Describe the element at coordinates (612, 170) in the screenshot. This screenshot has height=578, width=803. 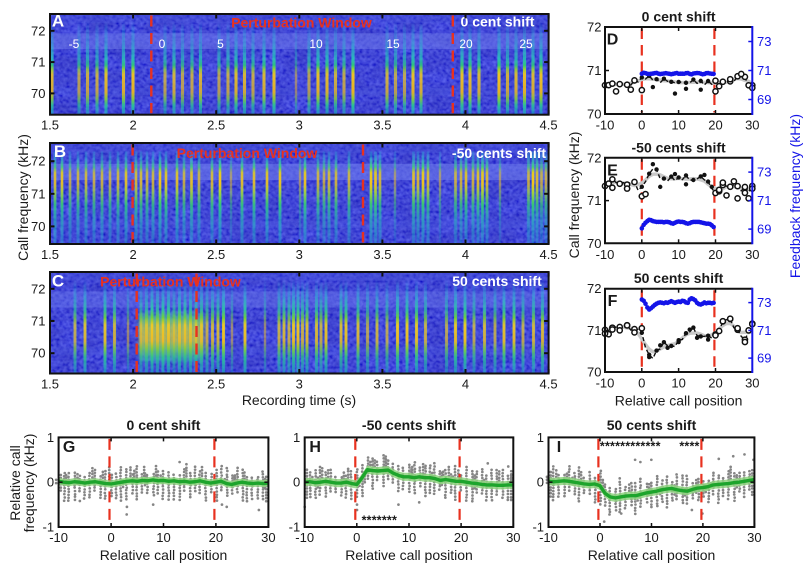
I see `svg-text: E` at that location.